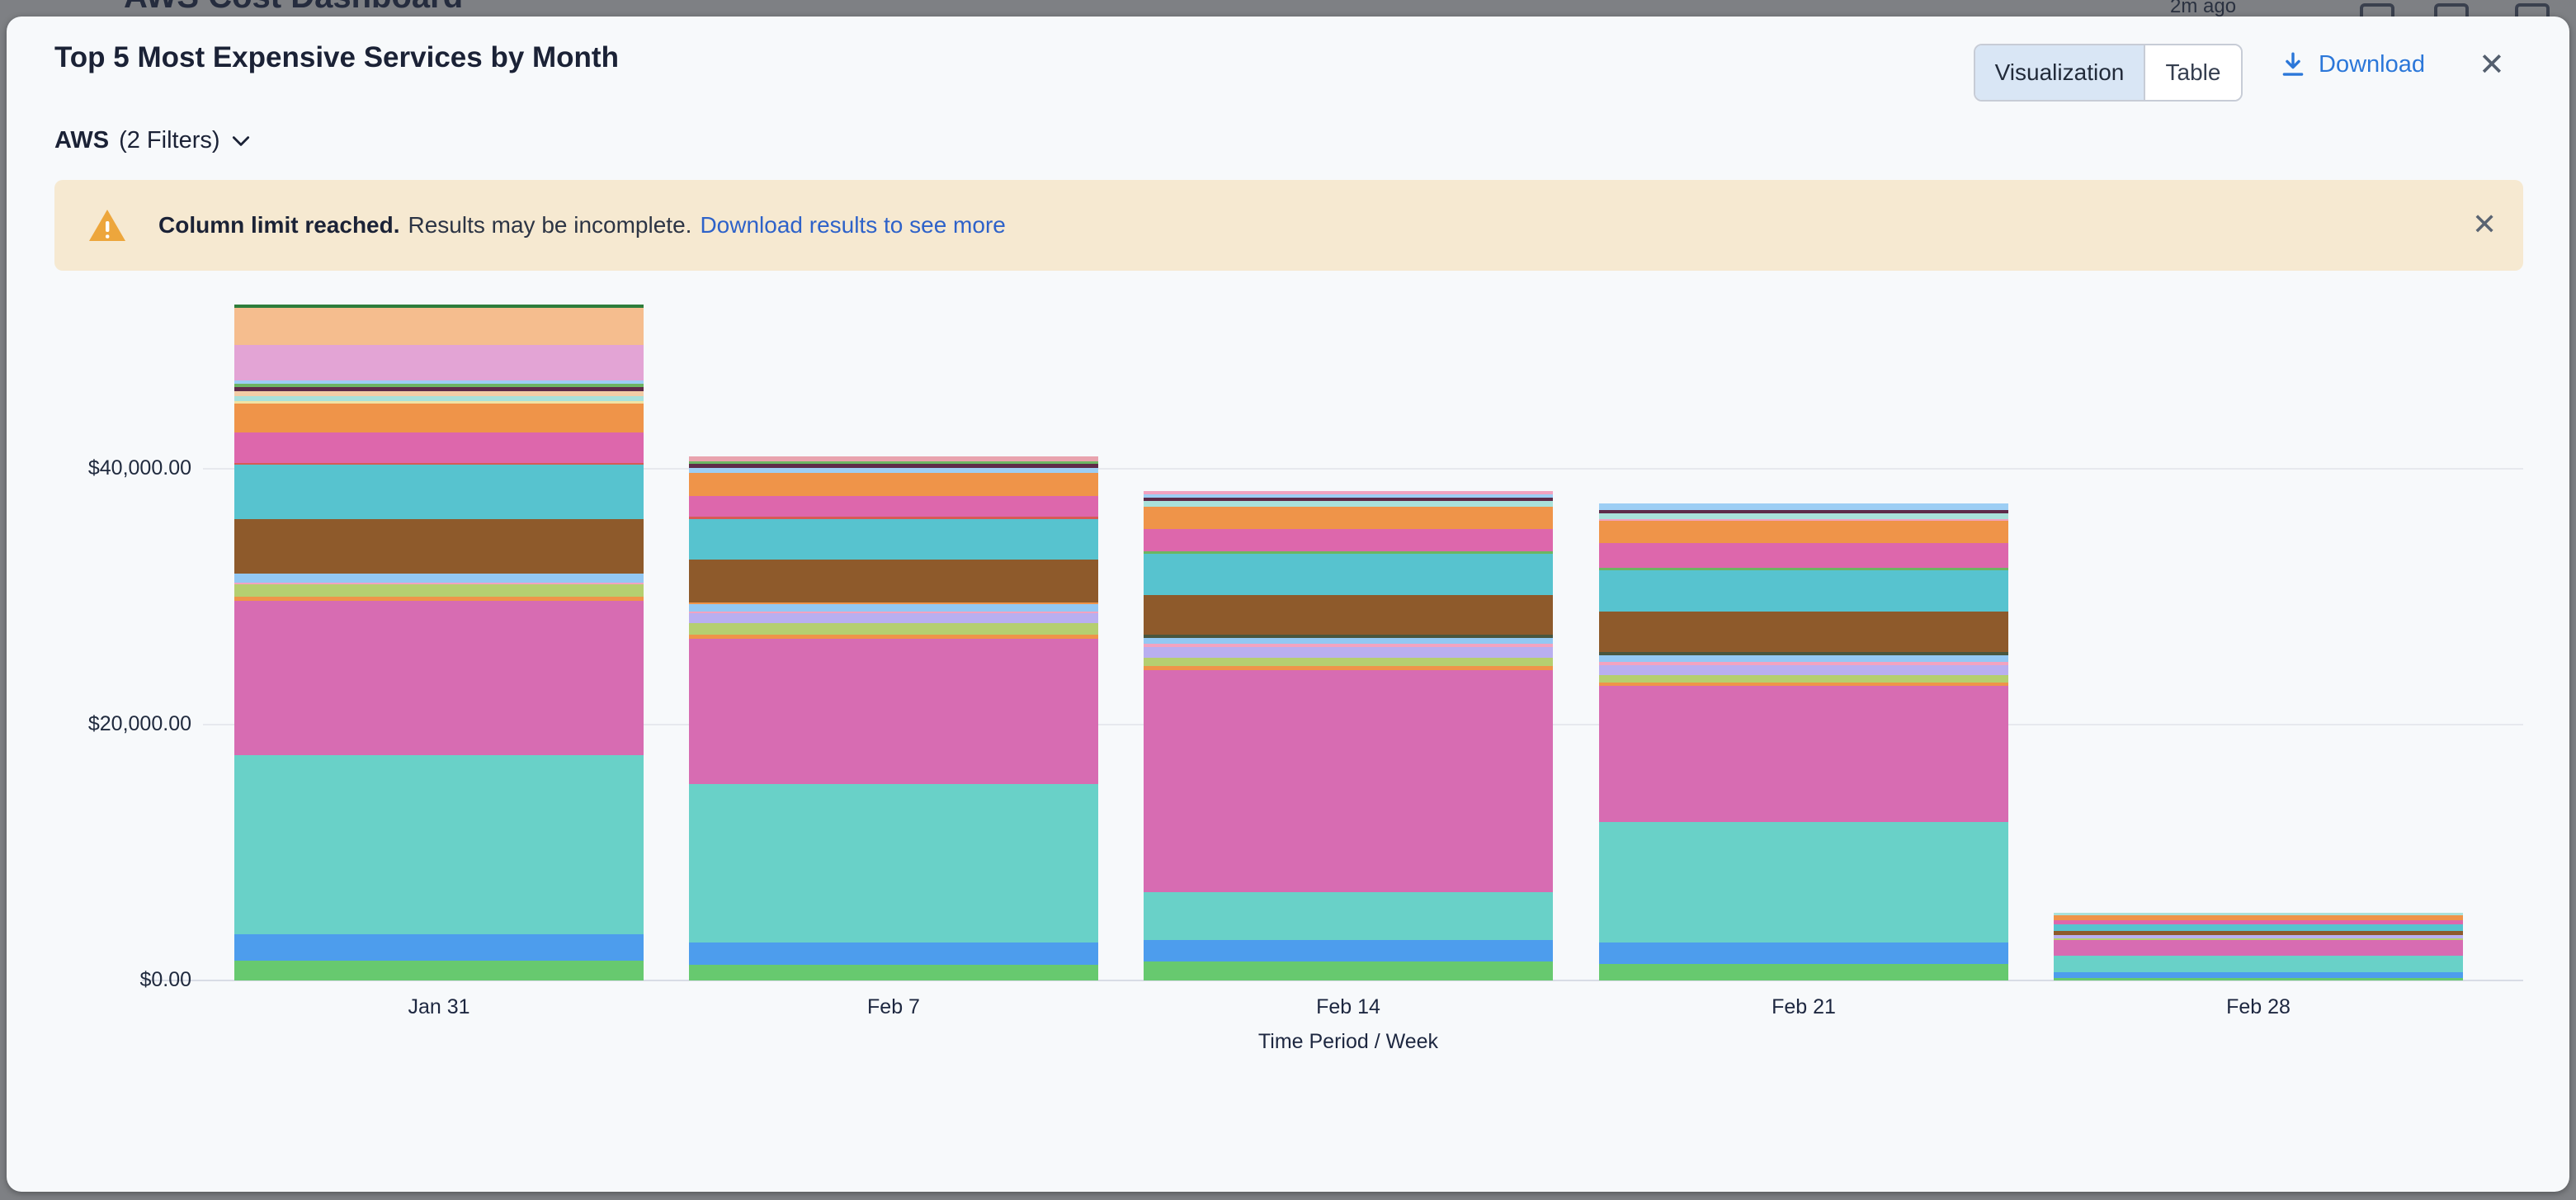 This screenshot has width=2576, height=1200. I want to click on download-button: Download, so click(2352, 64).